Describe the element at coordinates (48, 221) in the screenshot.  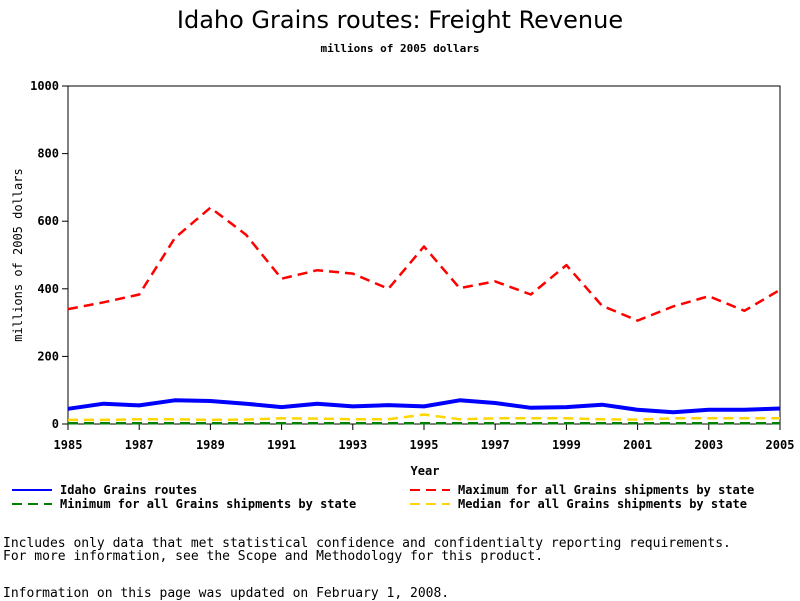
I see `y-tick-label: 600` at that location.